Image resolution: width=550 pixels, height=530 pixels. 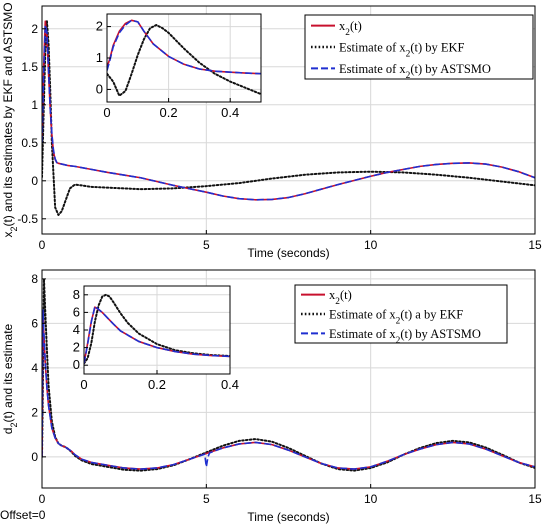 What do you see at coordinates (29, 143) in the screenshot?
I see `y-tick-label: 0.5` at bounding box center [29, 143].